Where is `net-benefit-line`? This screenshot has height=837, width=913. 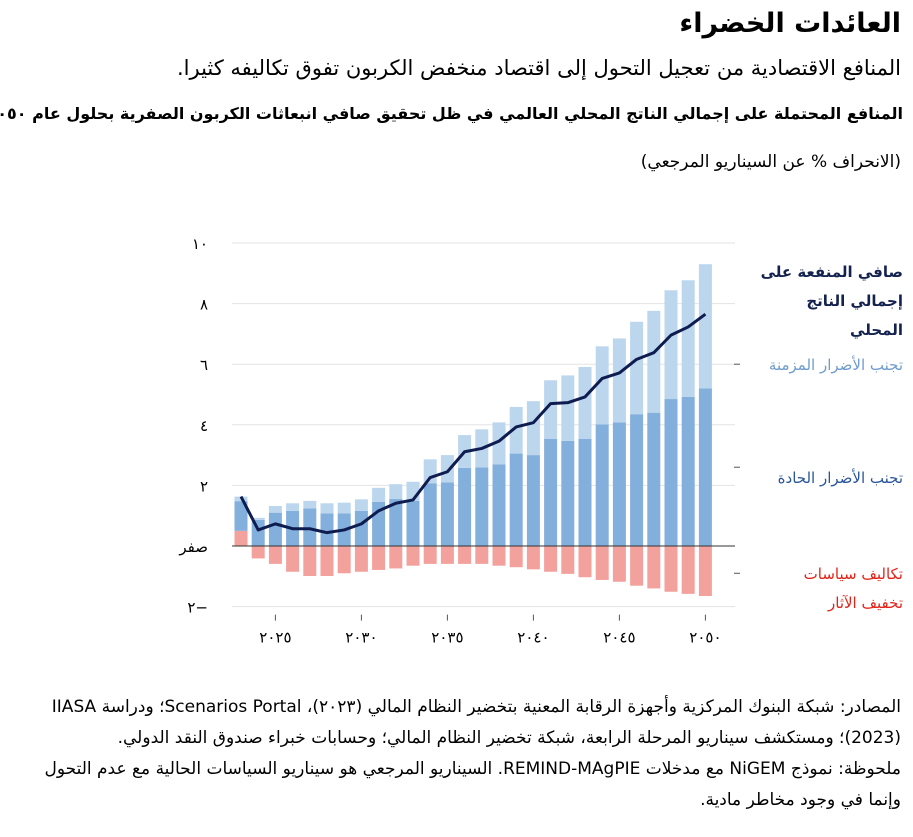 net-benefit-line is located at coordinates (473, 423).